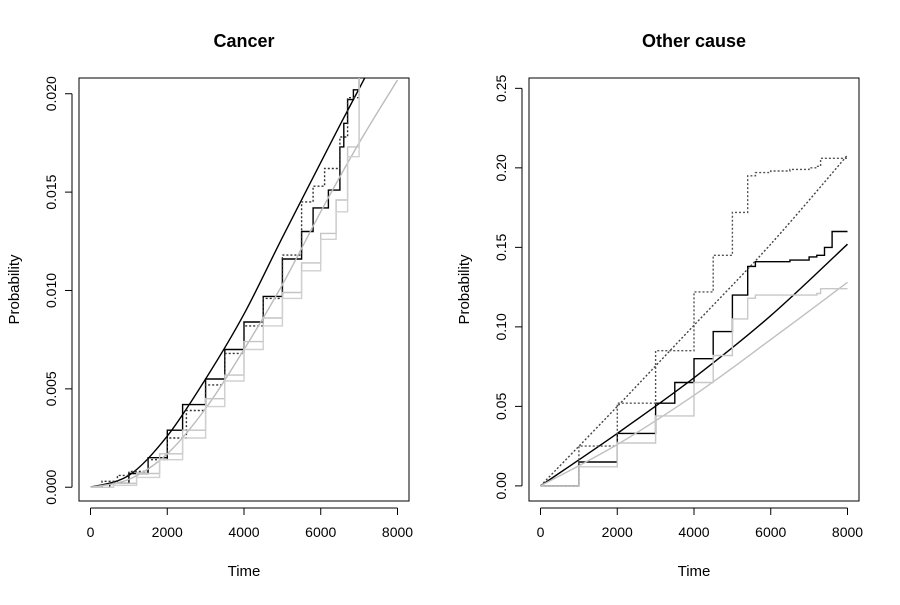  I want to click on chart-title: Other cause, so click(694, 41).